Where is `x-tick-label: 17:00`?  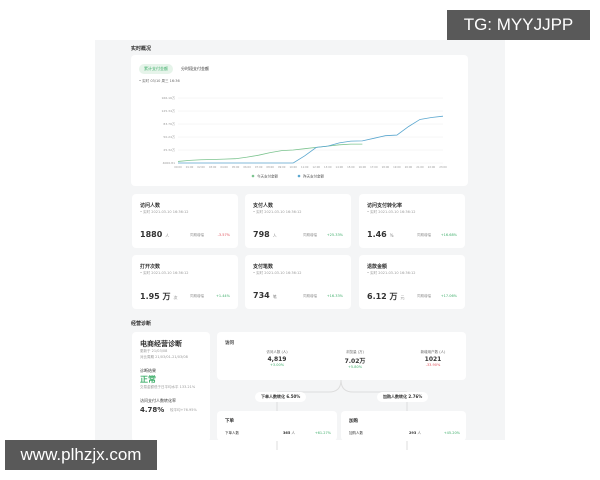 x-tick-label: 17:00 is located at coordinates (374, 167).